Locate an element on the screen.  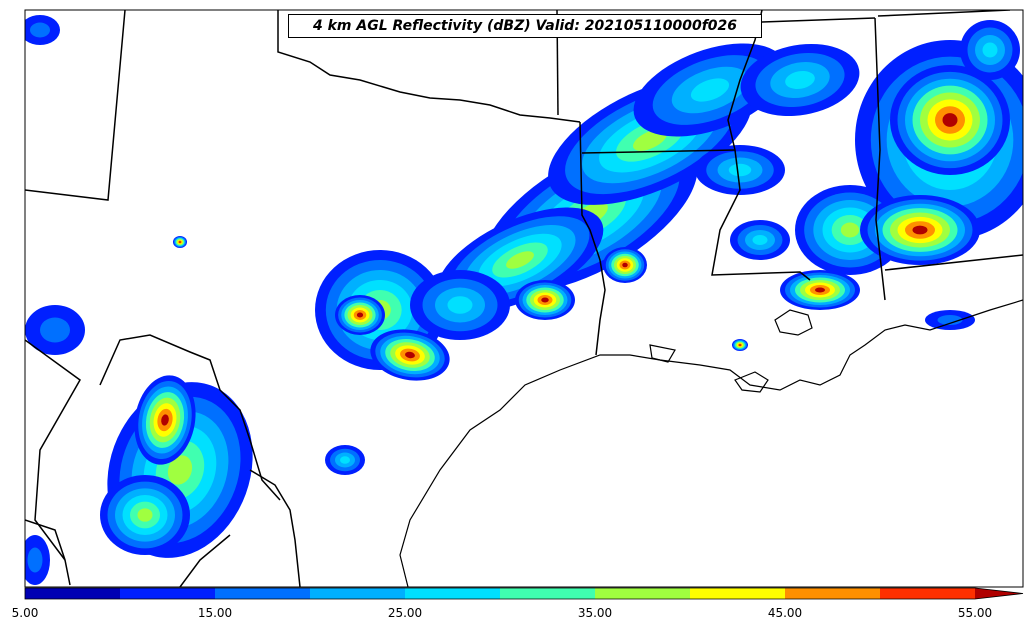
colorbar-tick-label: 15.00 is located at coordinates (215, 613).